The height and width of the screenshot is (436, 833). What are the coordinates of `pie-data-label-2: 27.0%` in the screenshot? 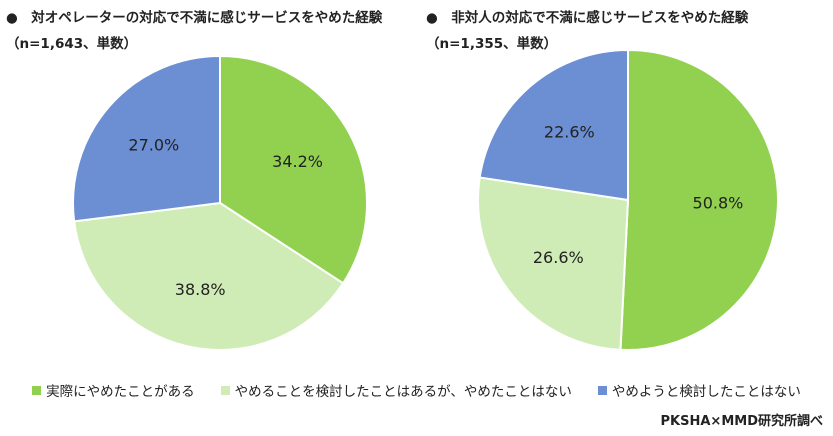 It's located at (153, 145).